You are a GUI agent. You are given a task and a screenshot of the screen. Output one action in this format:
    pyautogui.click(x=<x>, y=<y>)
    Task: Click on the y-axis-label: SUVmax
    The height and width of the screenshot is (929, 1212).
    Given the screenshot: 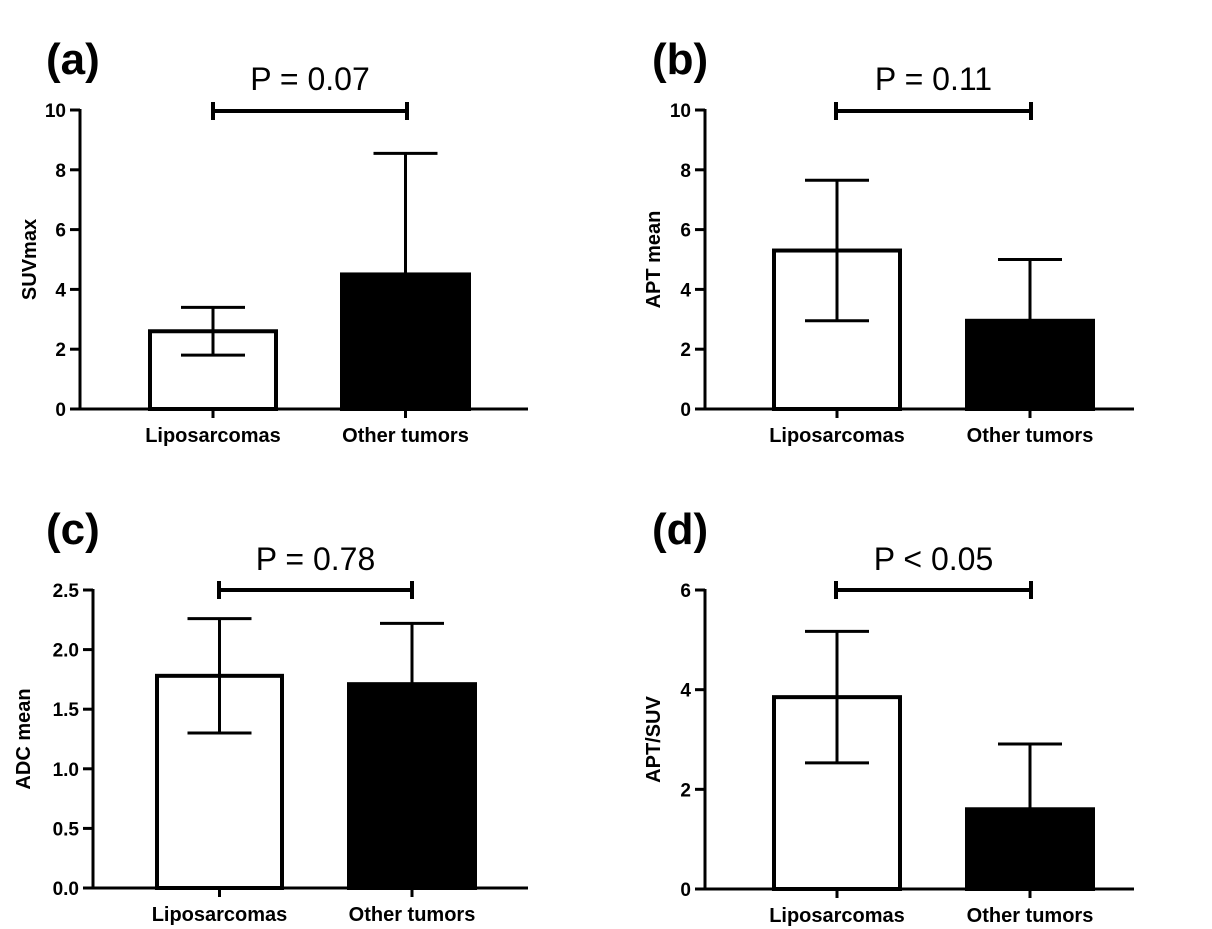 What is the action you would take?
    pyautogui.click(x=30, y=259)
    